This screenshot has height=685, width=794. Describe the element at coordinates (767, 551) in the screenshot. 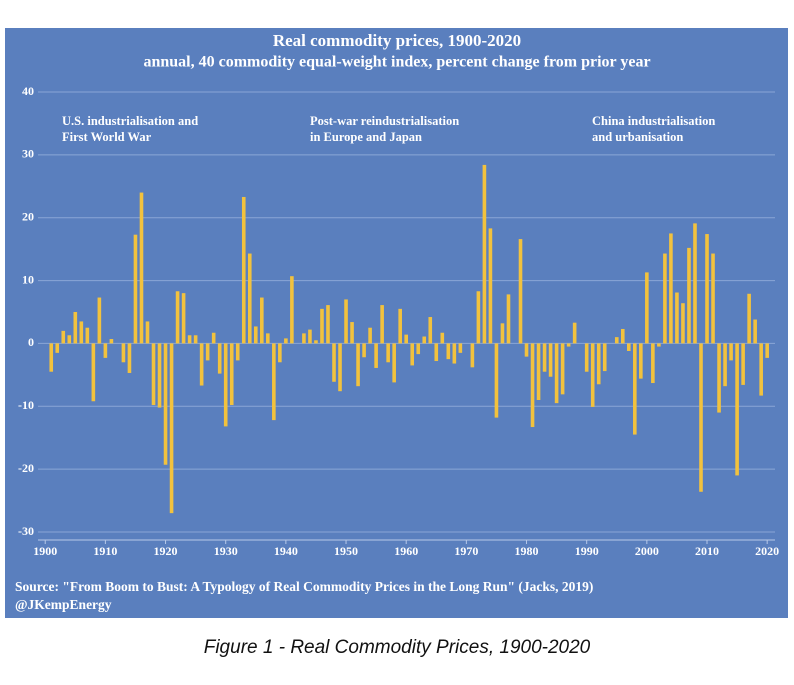

I see `x-tick-label: 2020` at that location.